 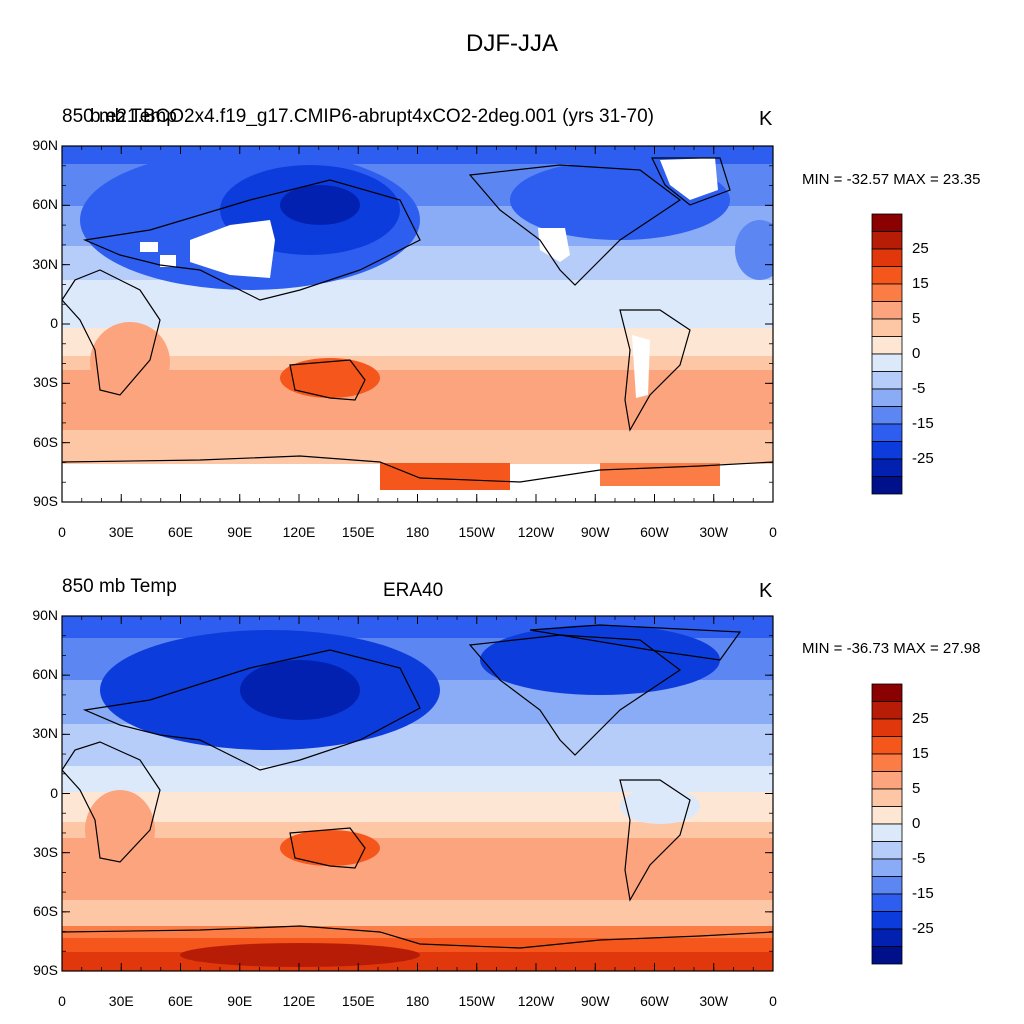 What do you see at coordinates (180, 1001) in the screenshot?
I see `lon-tick-label: 60E` at bounding box center [180, 1001].